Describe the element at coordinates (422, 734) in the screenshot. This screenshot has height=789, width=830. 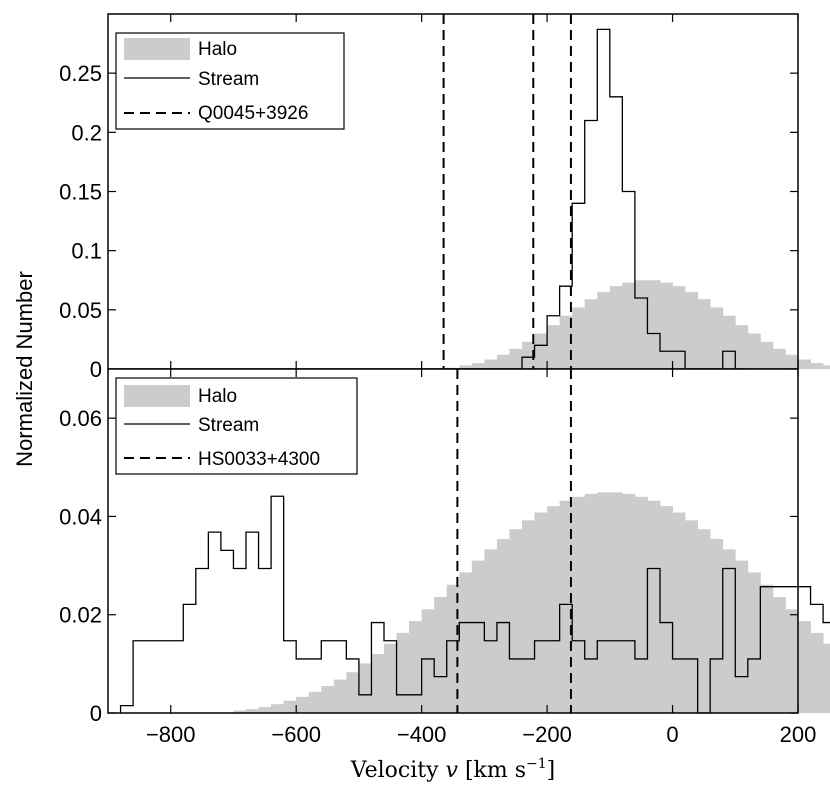
I see `x-tick-label: −400` at that location.